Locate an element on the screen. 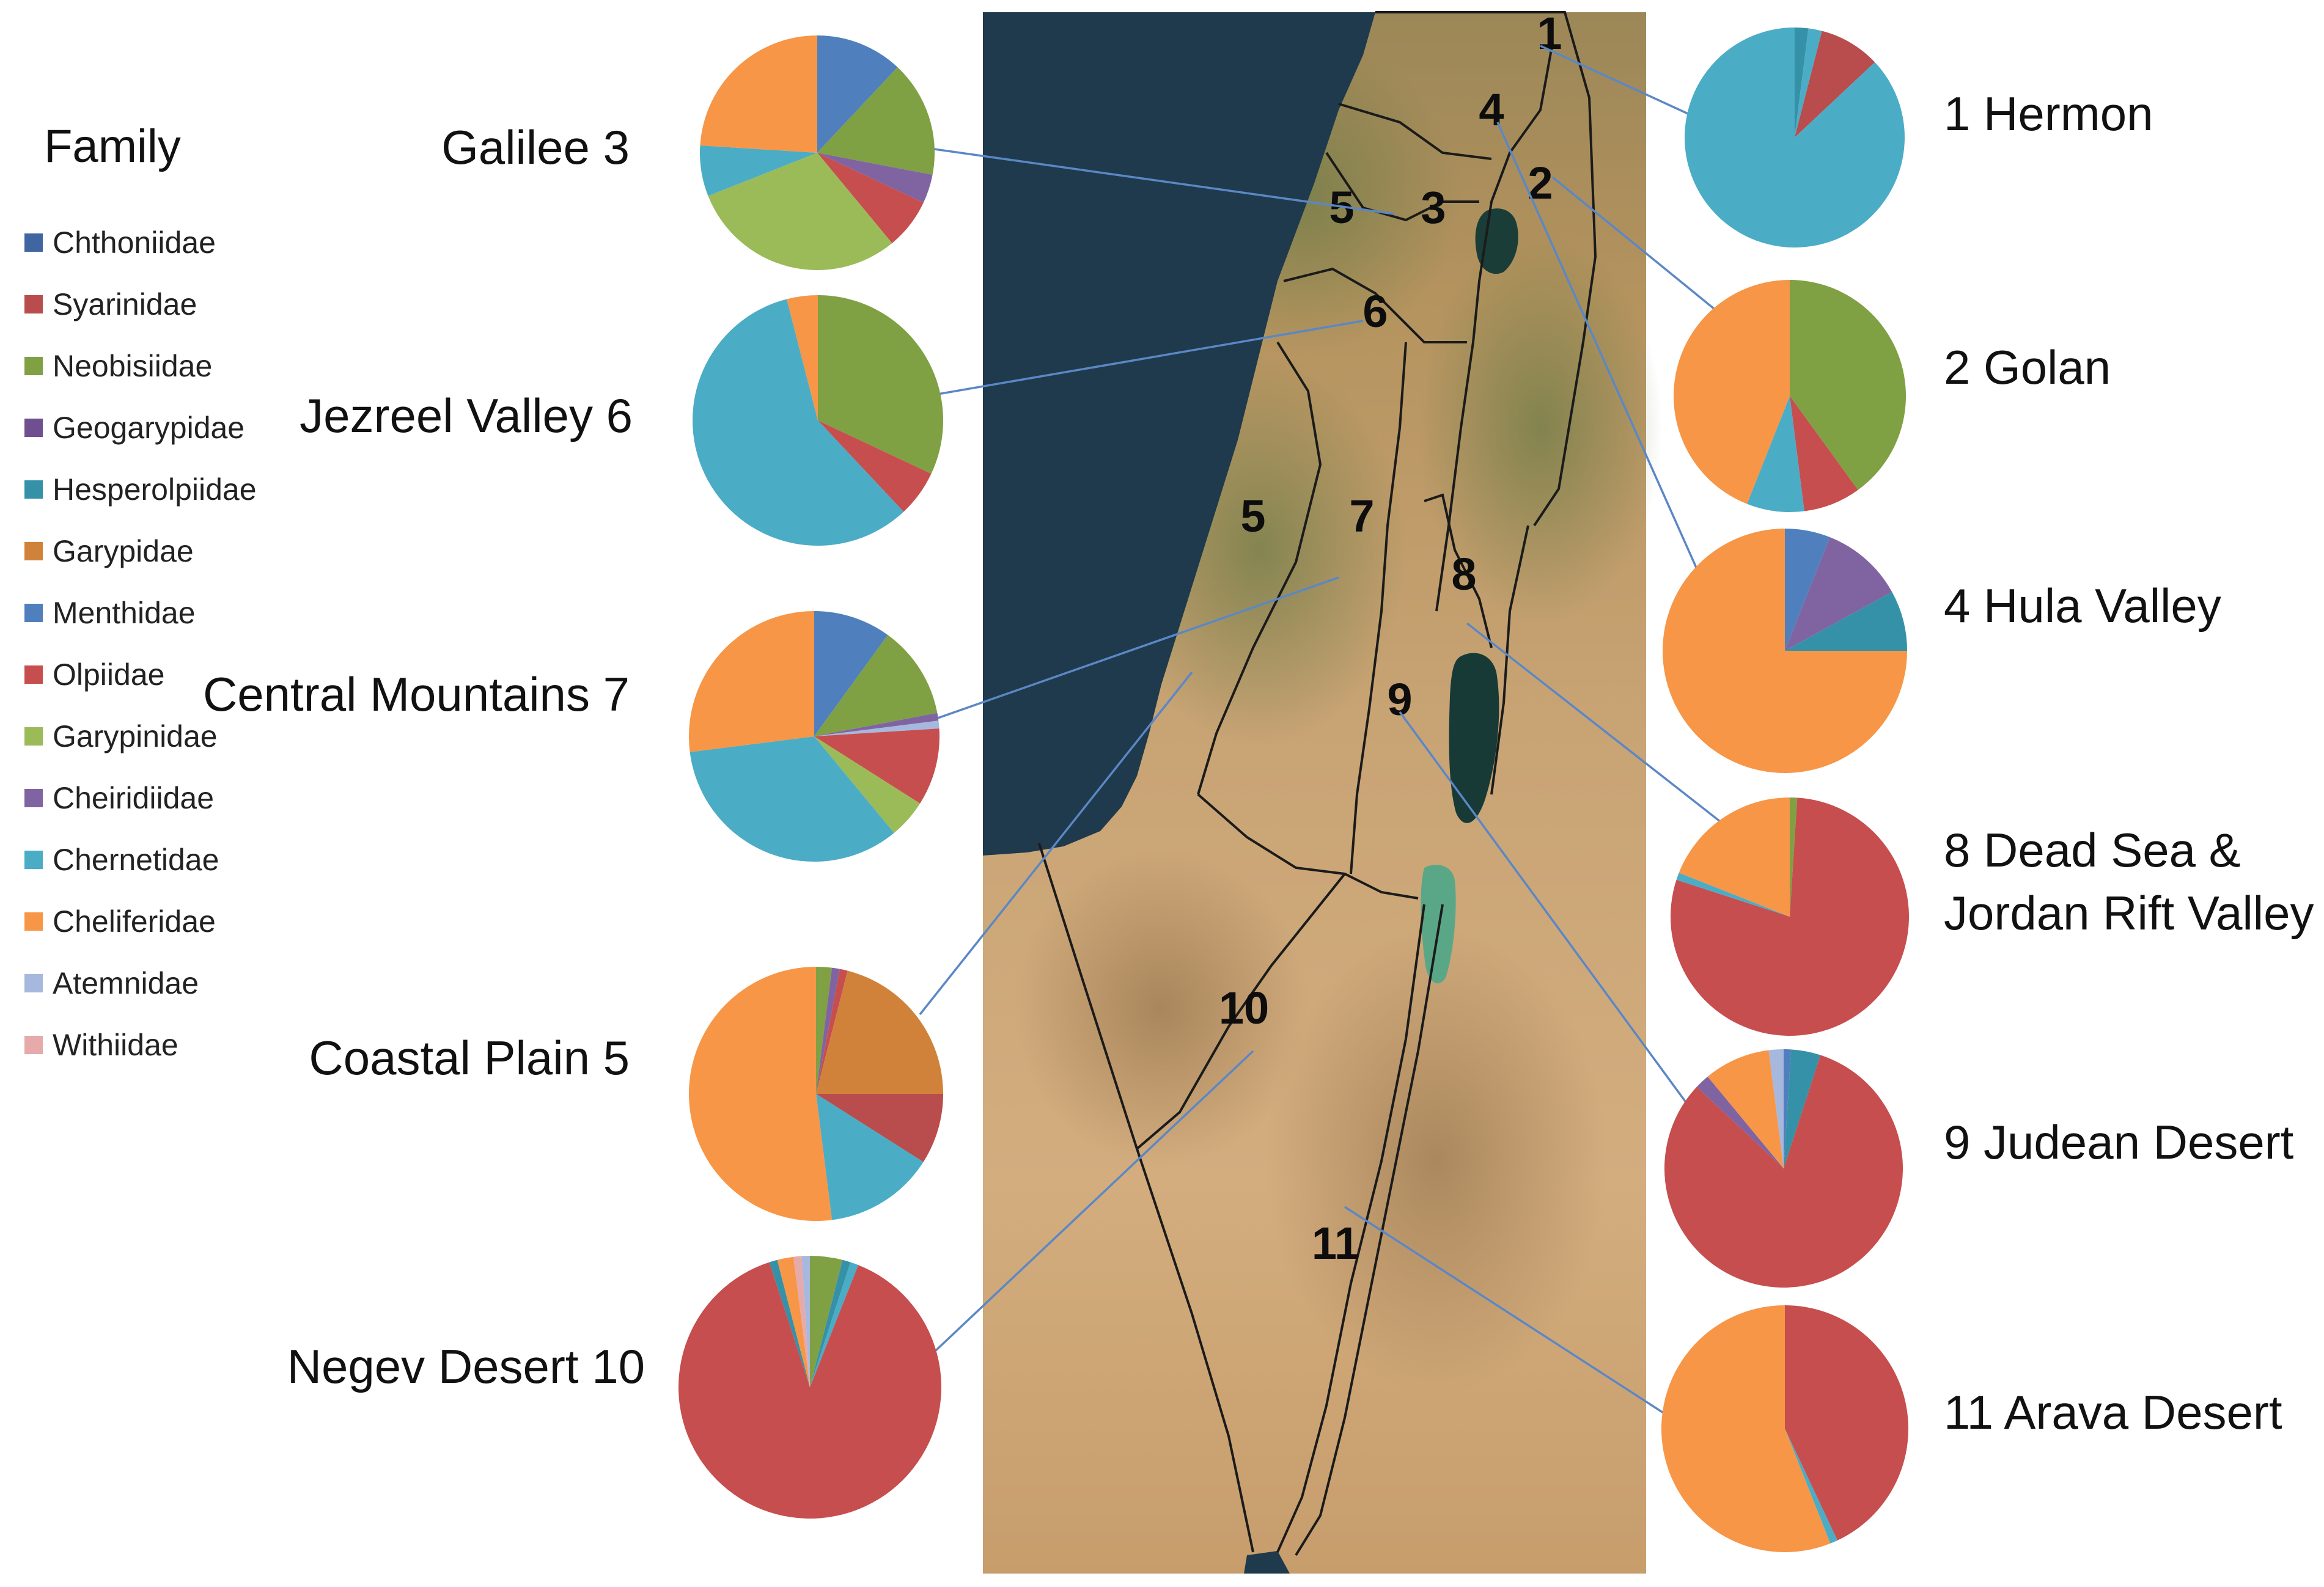 The width and height of the screenshot is (2324, 1587). pie-slice-withiidae is located at coordinates (801, 1321).